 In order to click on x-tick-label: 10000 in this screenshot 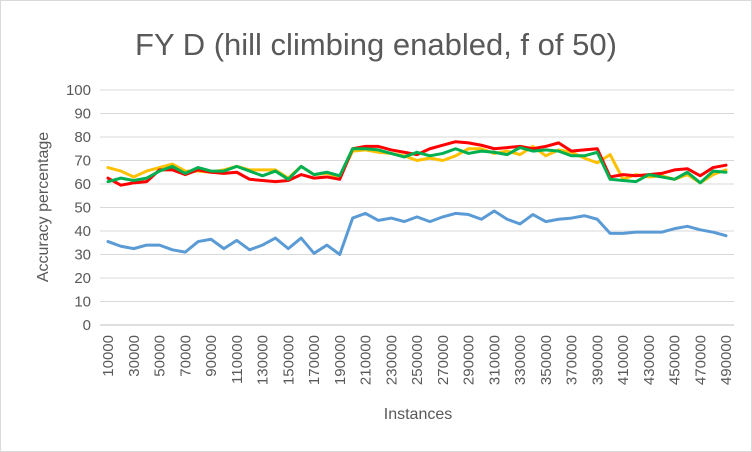, I will do `click(108, 356)`.